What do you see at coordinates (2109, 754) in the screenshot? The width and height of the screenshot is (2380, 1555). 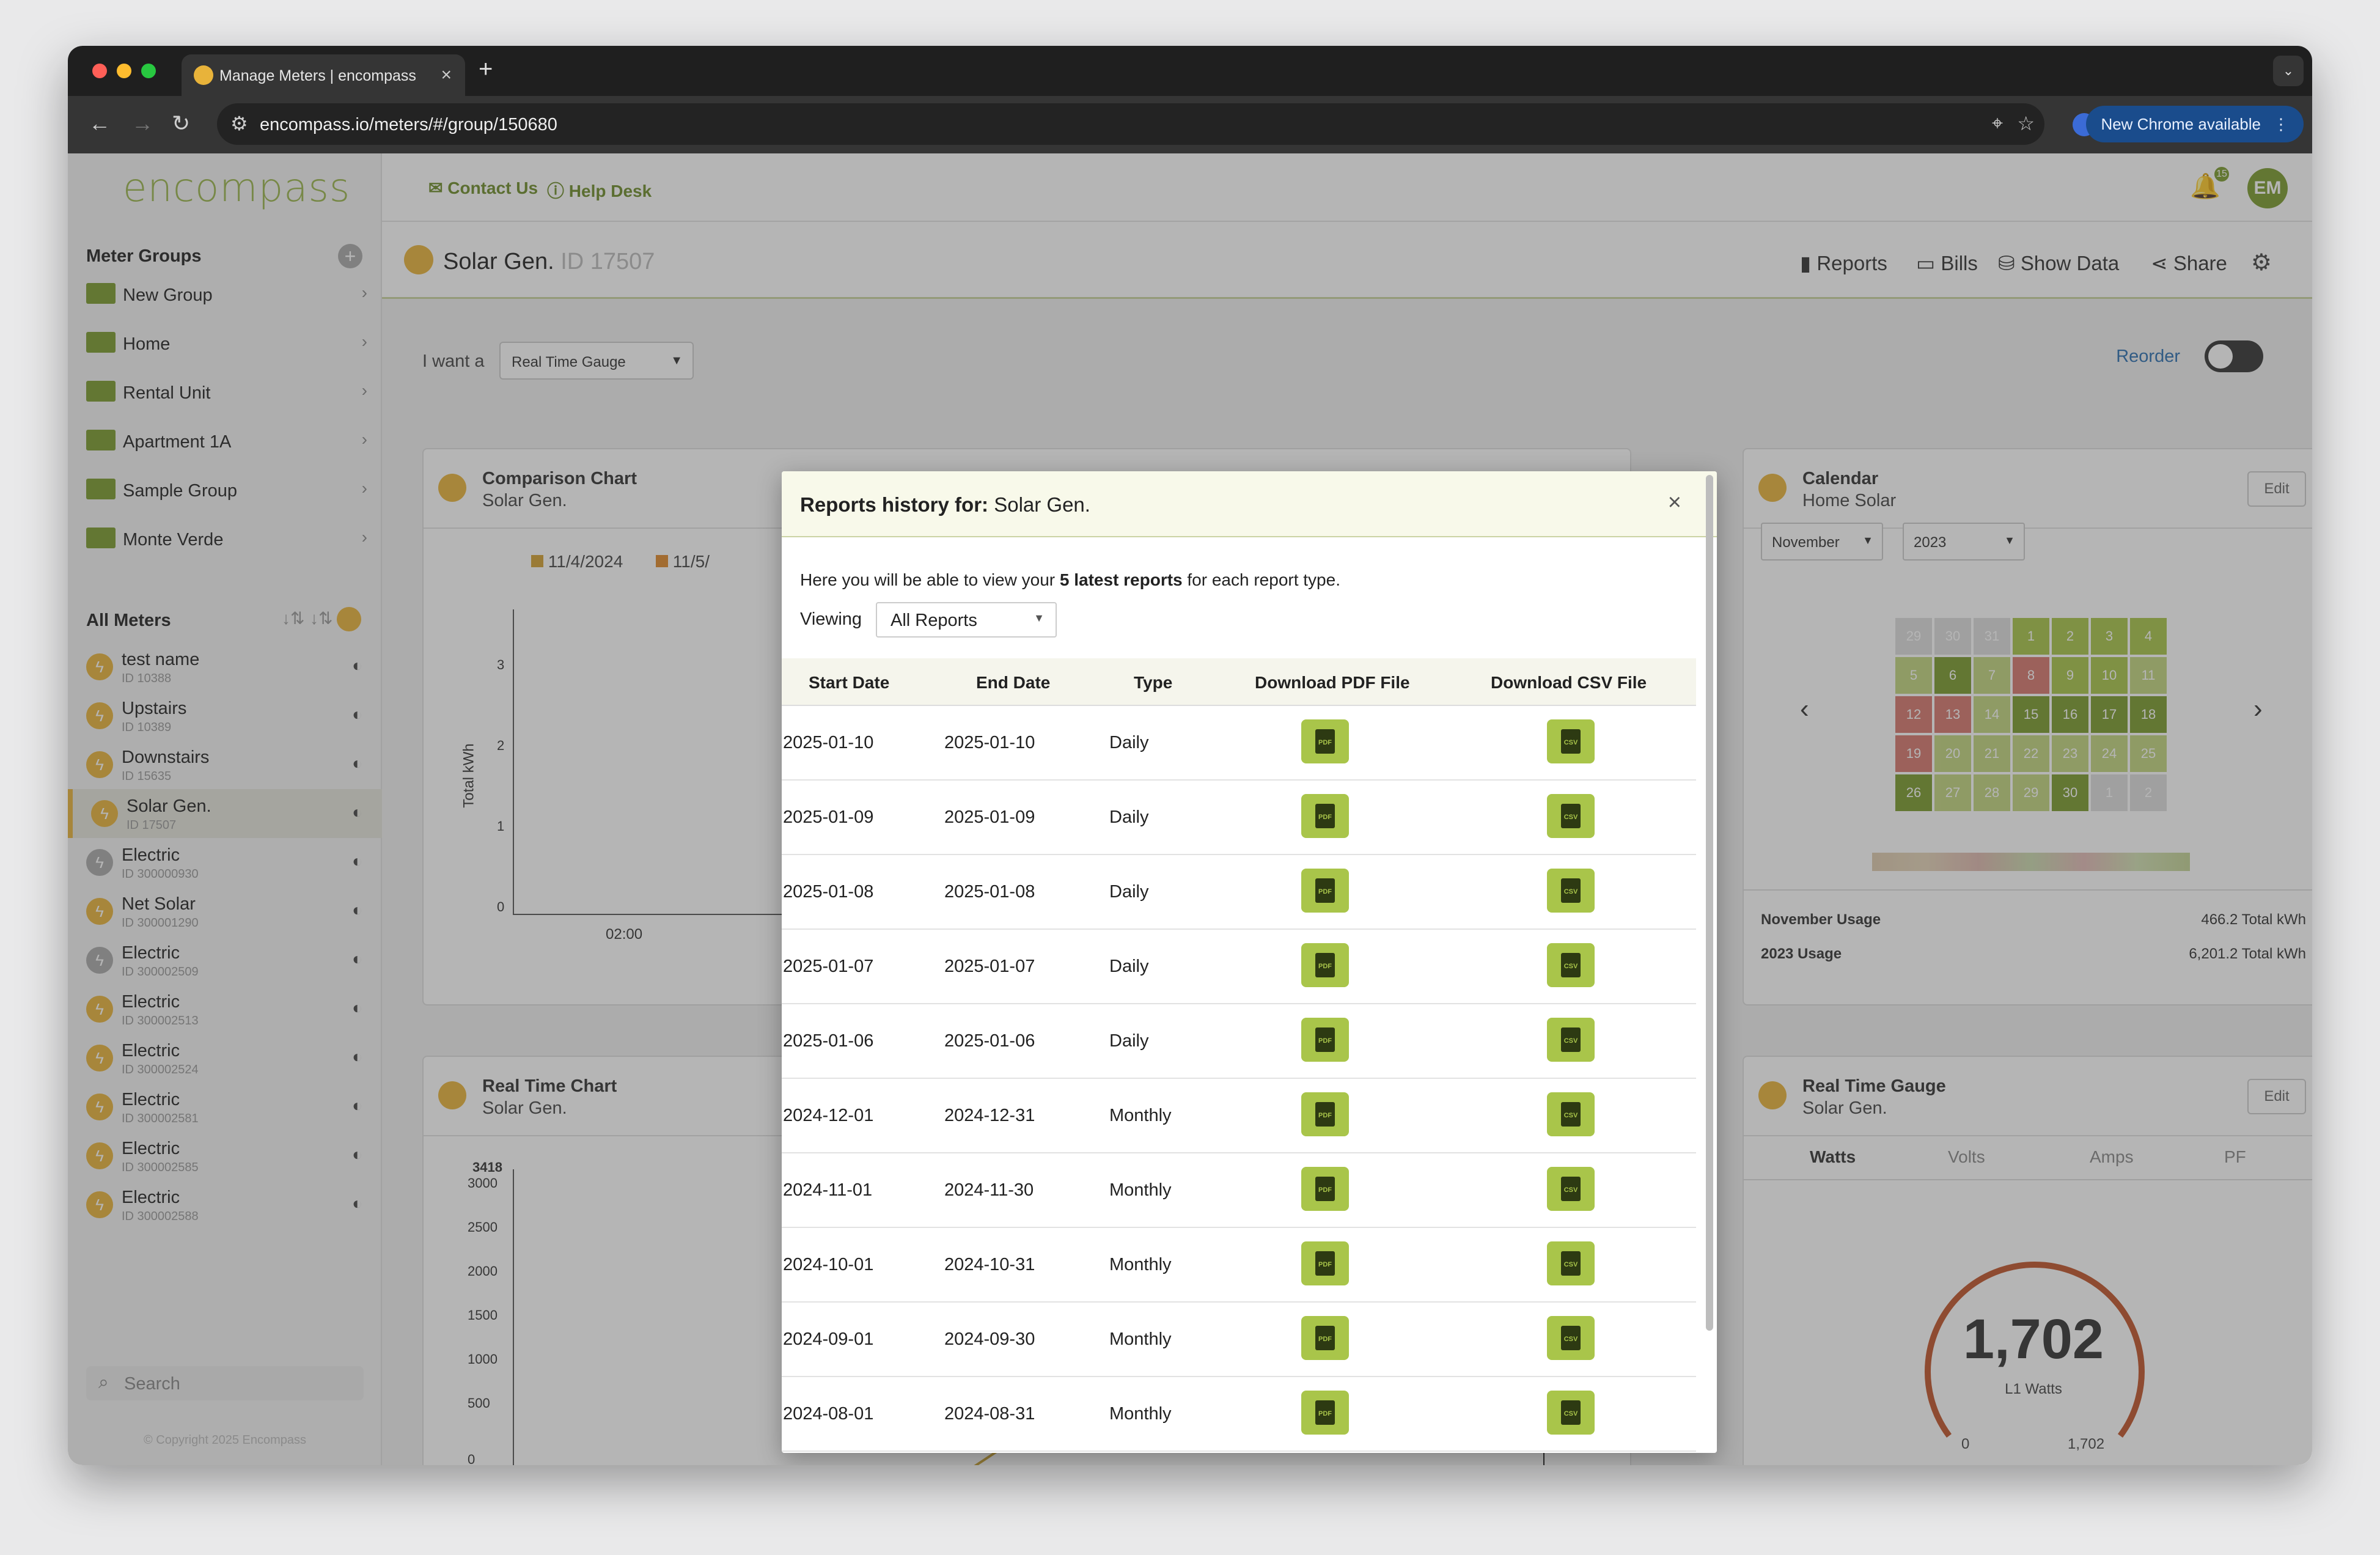 I see `calendar-day: 24` at bounding box center [2109, 754].